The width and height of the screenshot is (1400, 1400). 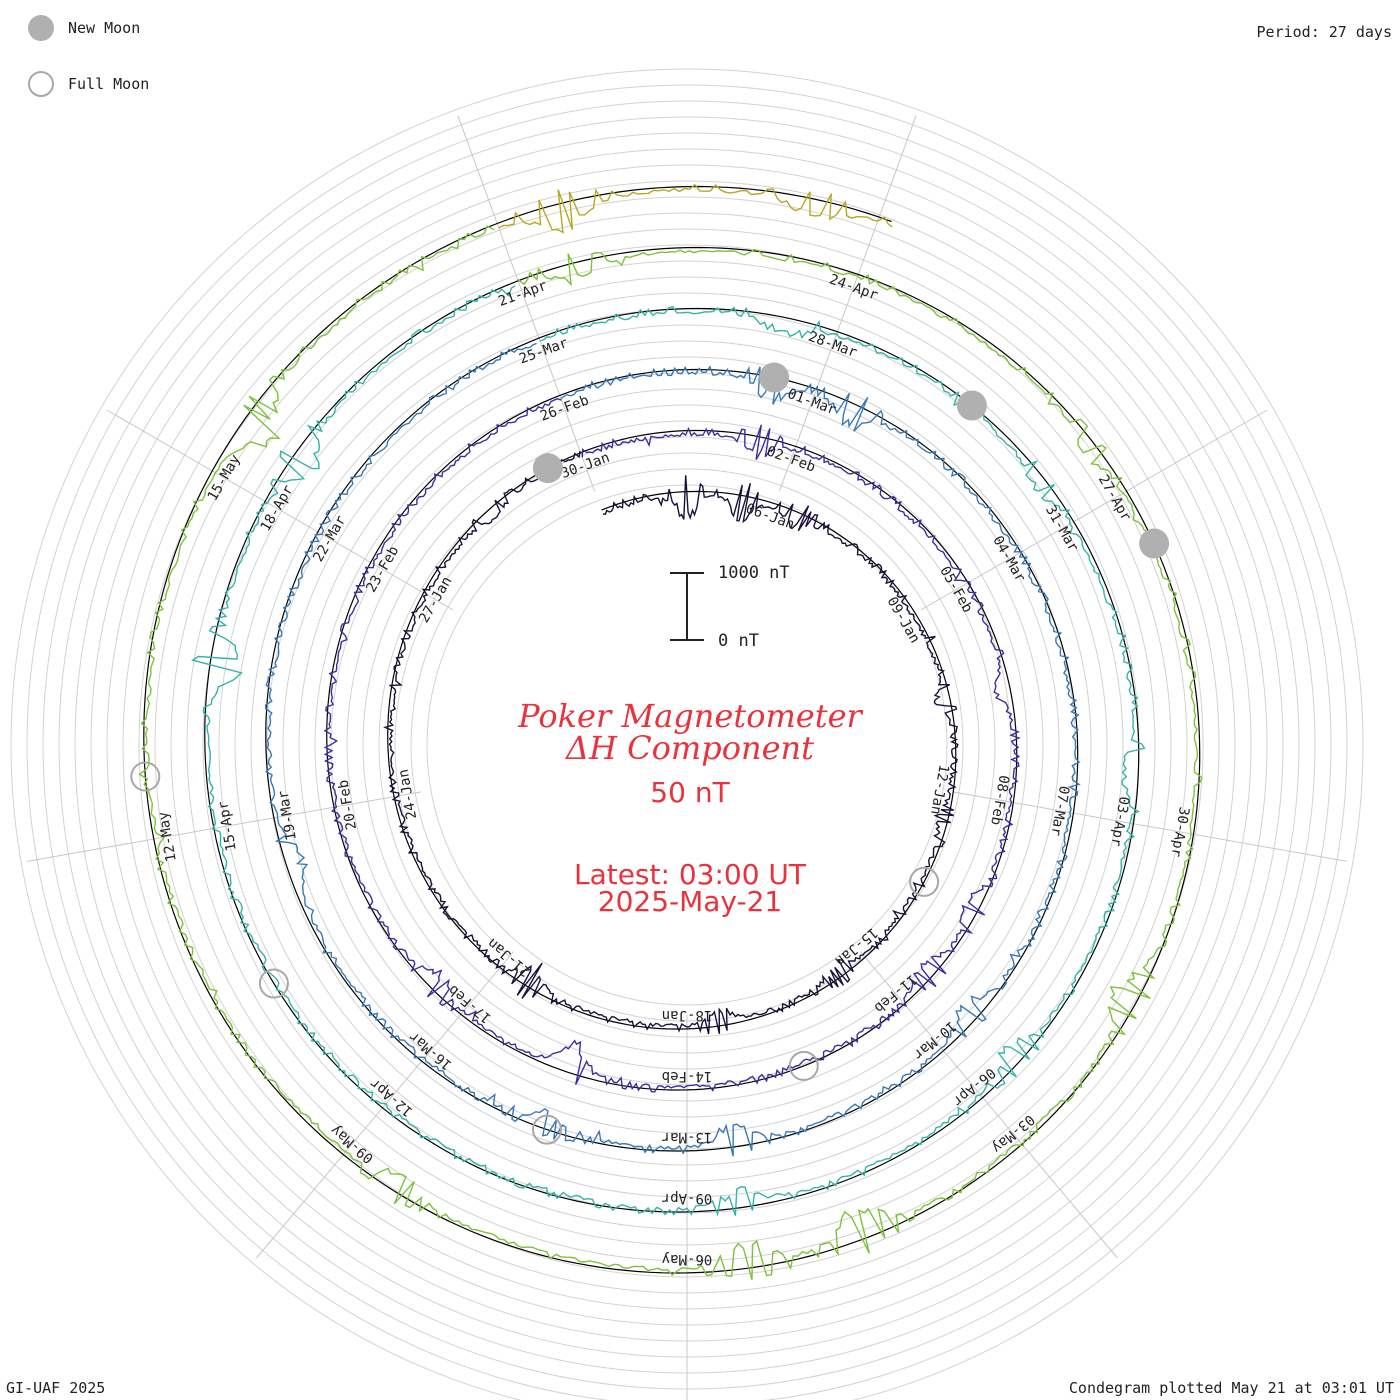 What do you see at coordinates (955, 590) in the screenshot?
I see `tick-label: 05-Feb` at bounding box center [955, 590].